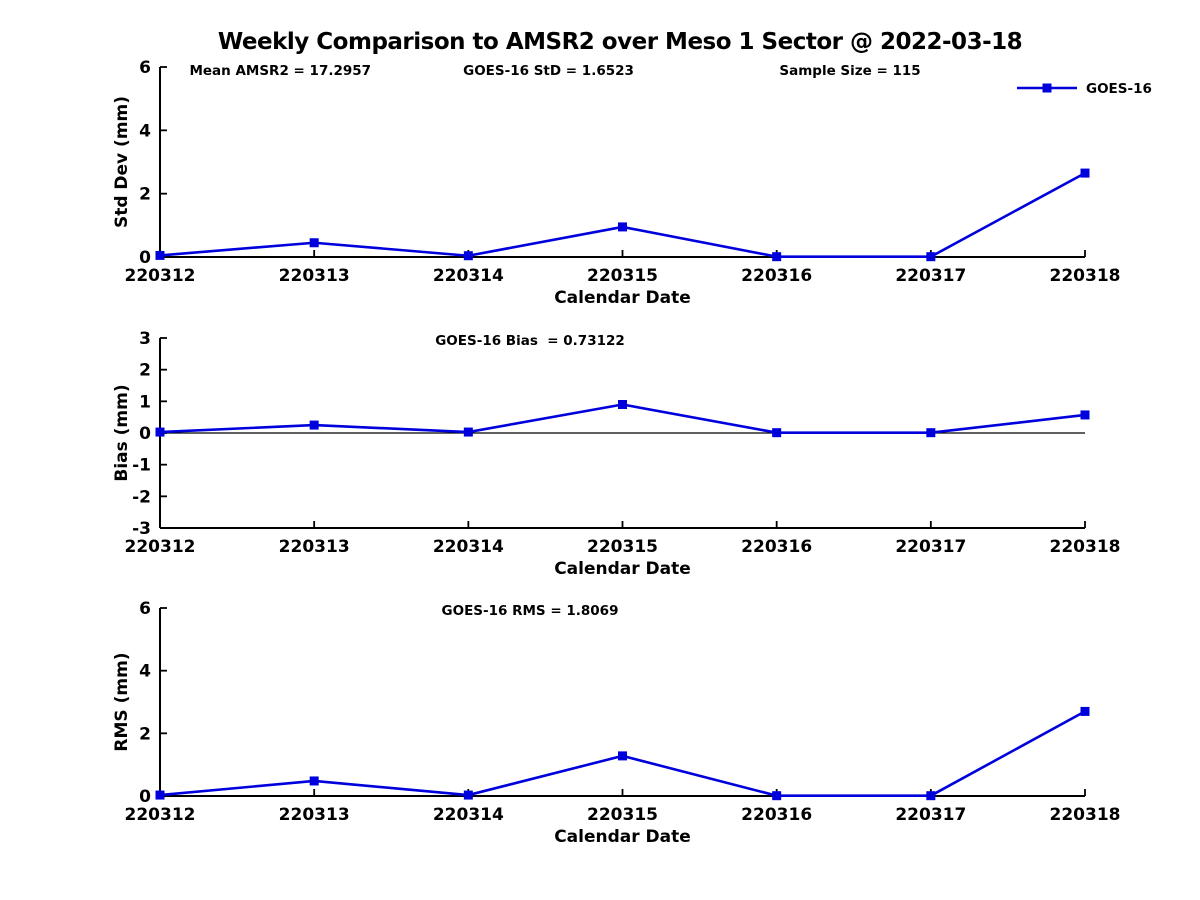  I want to click on y-tick-label: -3, so click(141, 529).